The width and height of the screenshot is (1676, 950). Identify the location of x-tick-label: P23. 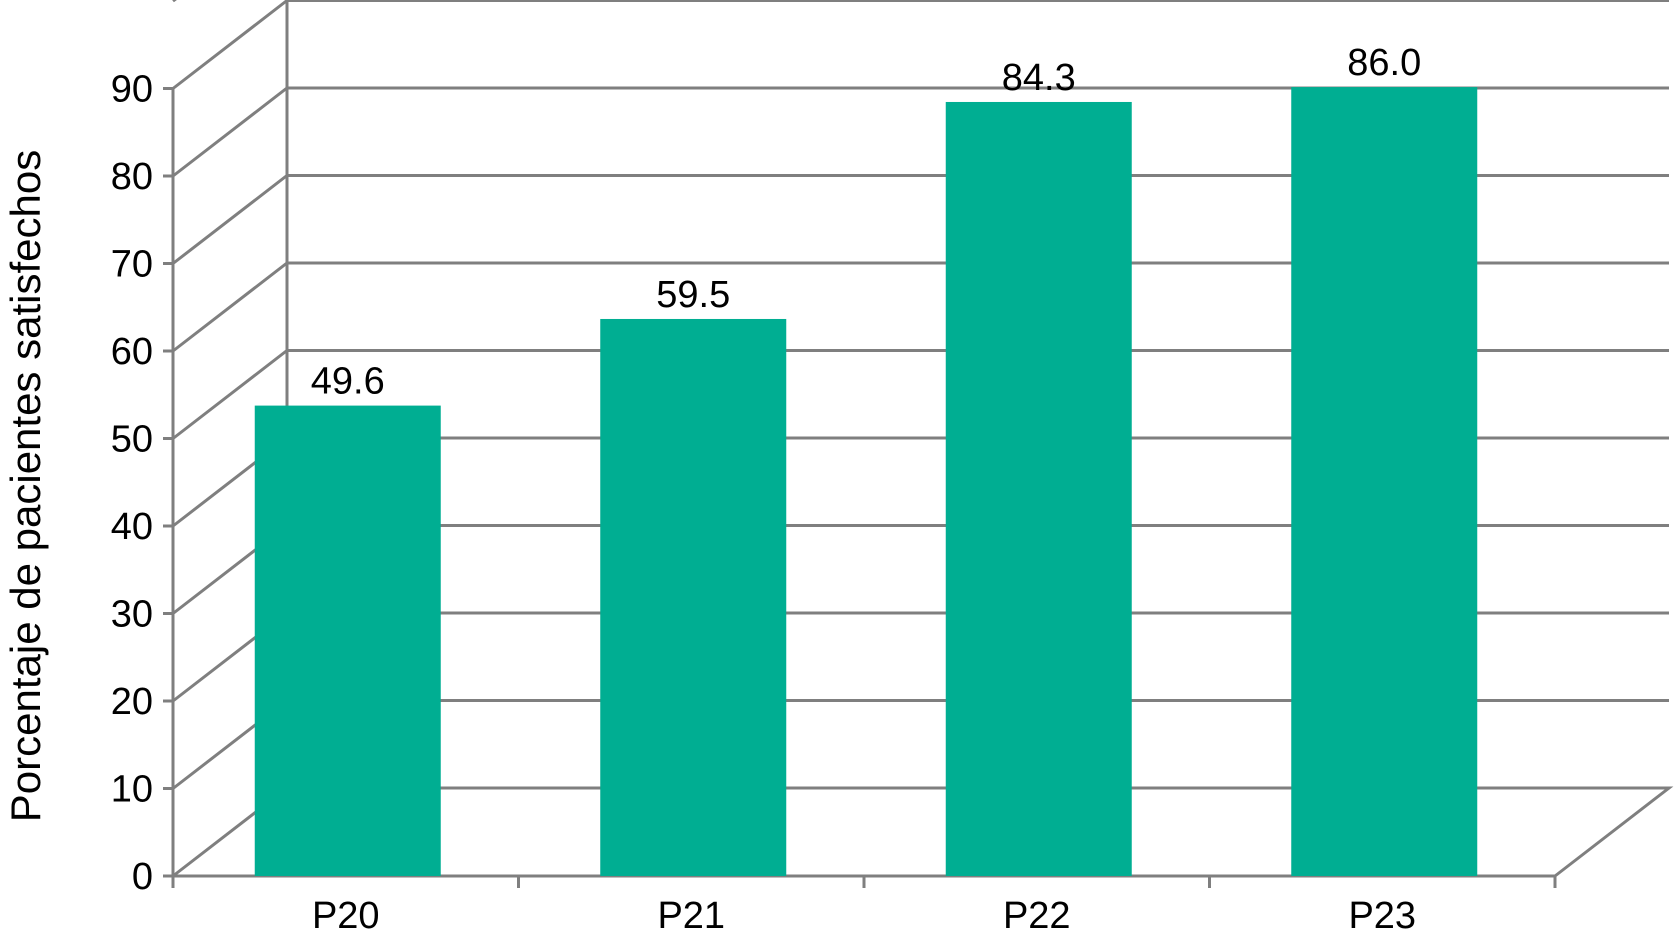
(1382, 916).